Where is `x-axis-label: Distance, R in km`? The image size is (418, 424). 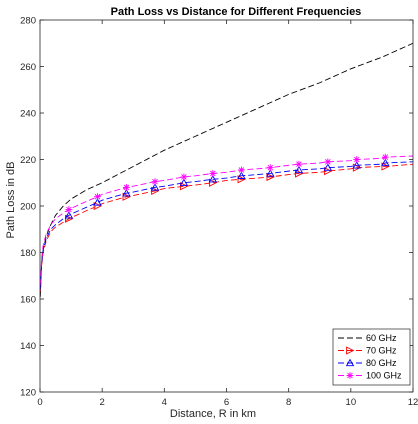 x-axis-label: Distance, R in km is located at coordinates (213, 414).